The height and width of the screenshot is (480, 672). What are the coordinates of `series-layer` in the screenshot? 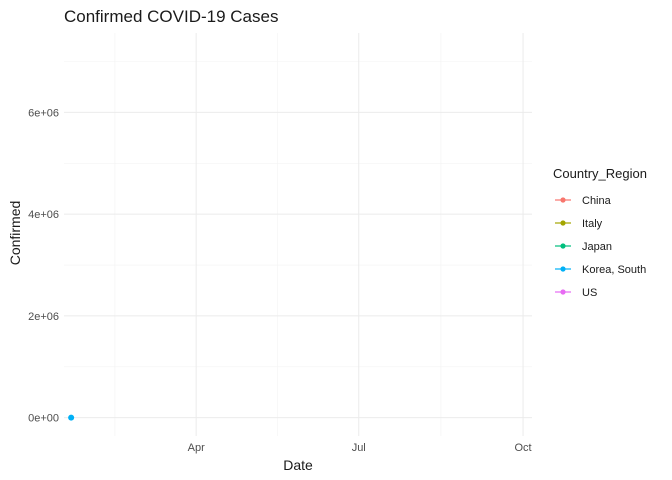 It's located at (71, 417).